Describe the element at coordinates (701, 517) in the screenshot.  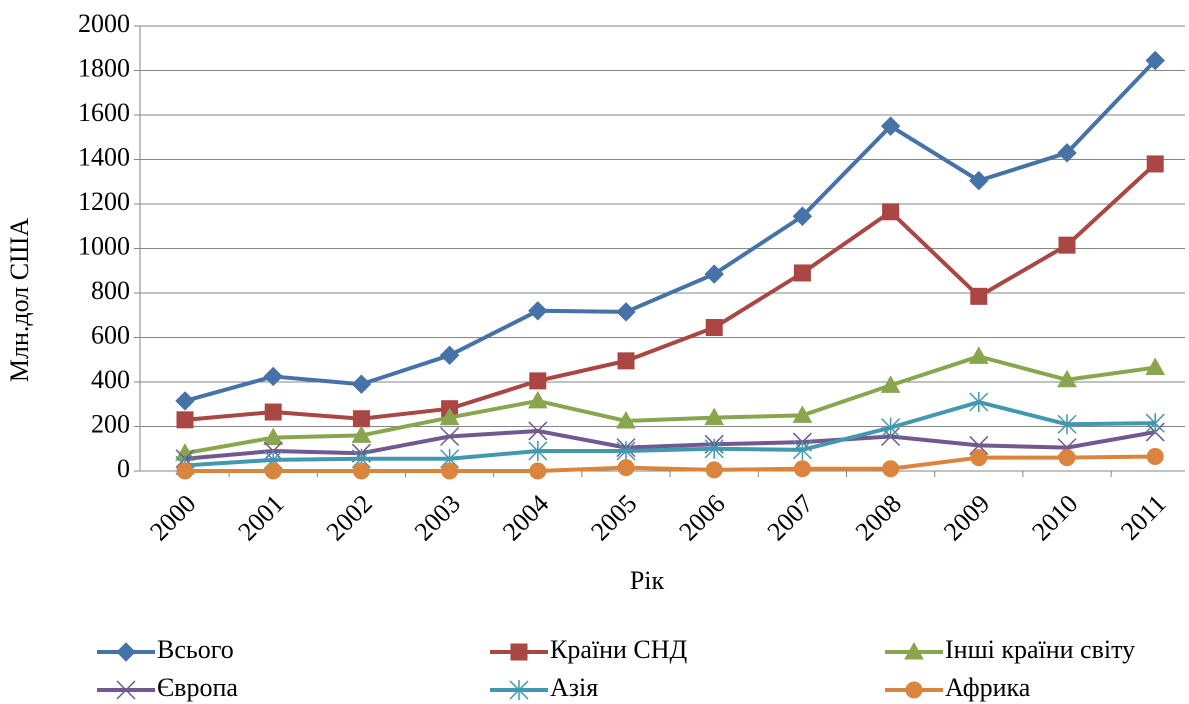
I see `x-tick-label: 2006` at that location.